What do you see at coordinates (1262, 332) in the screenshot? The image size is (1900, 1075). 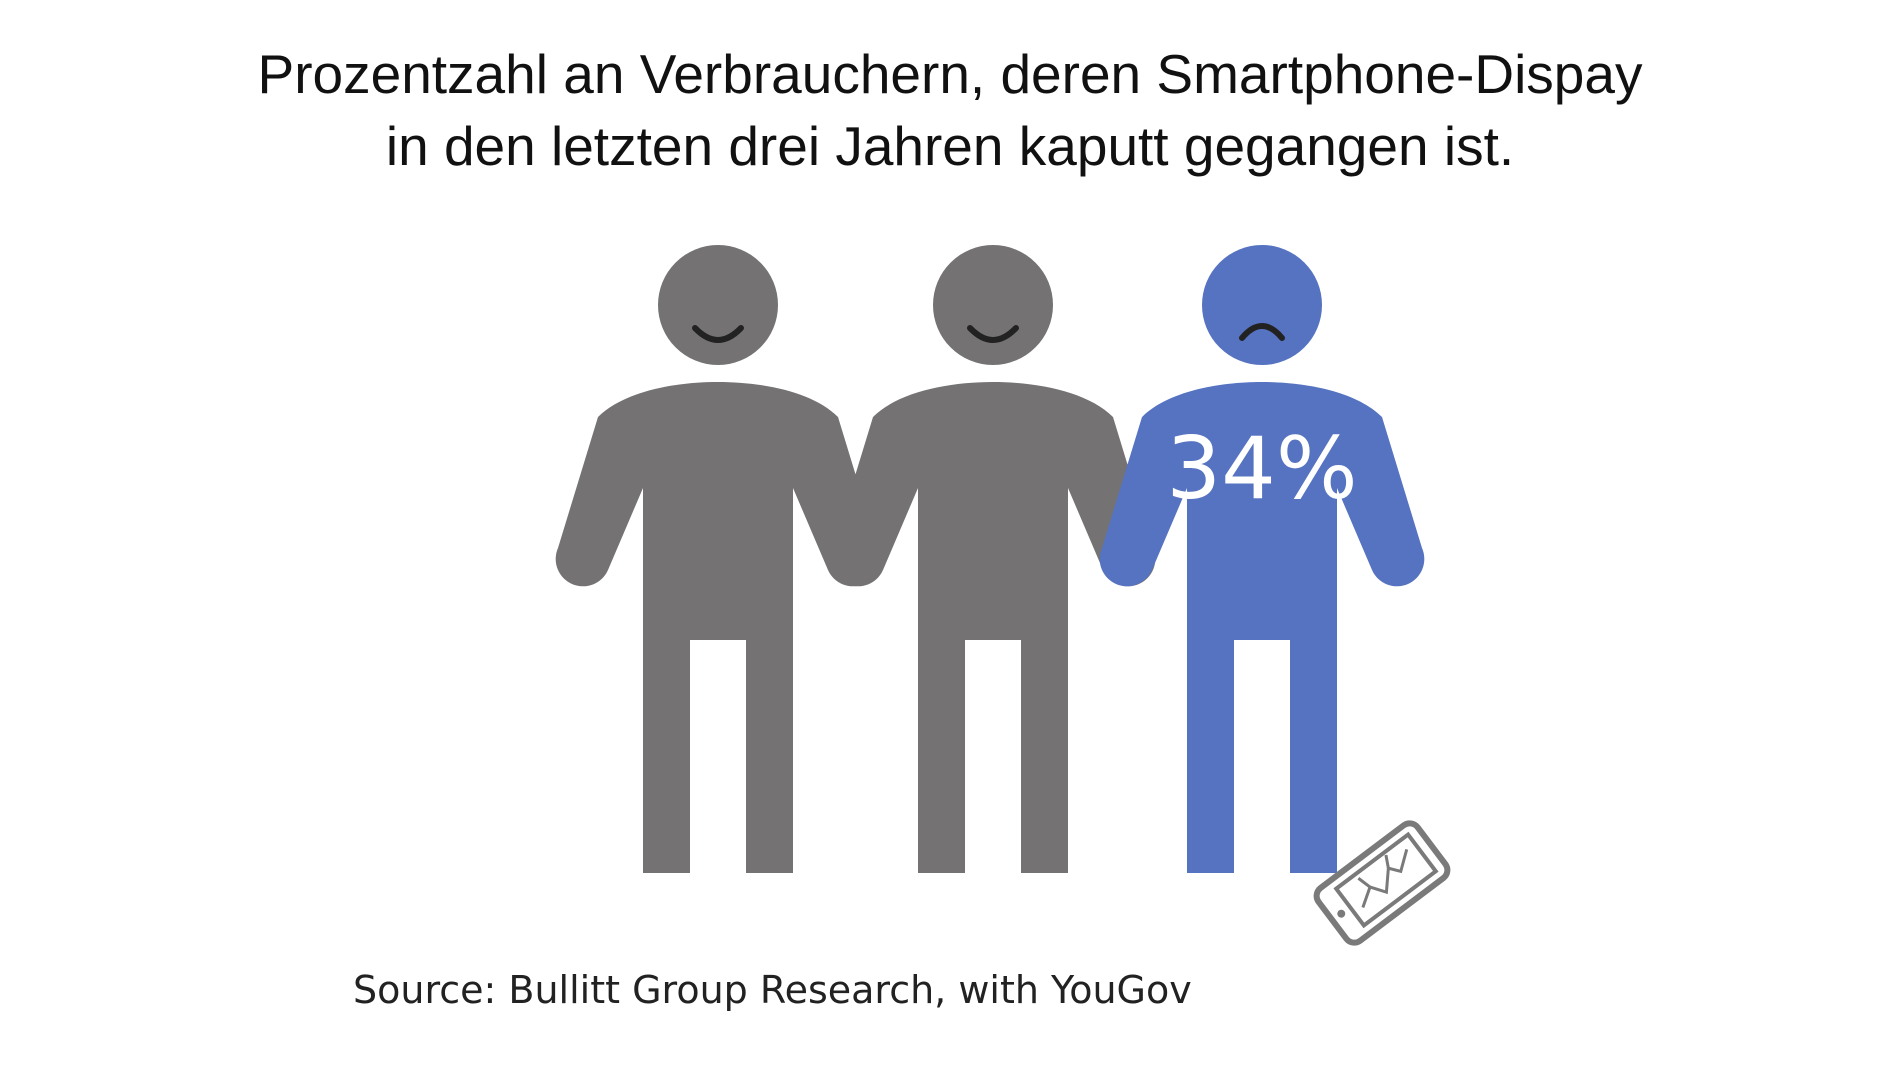 I see `frown-icon` at bounding box center [1262, 332].